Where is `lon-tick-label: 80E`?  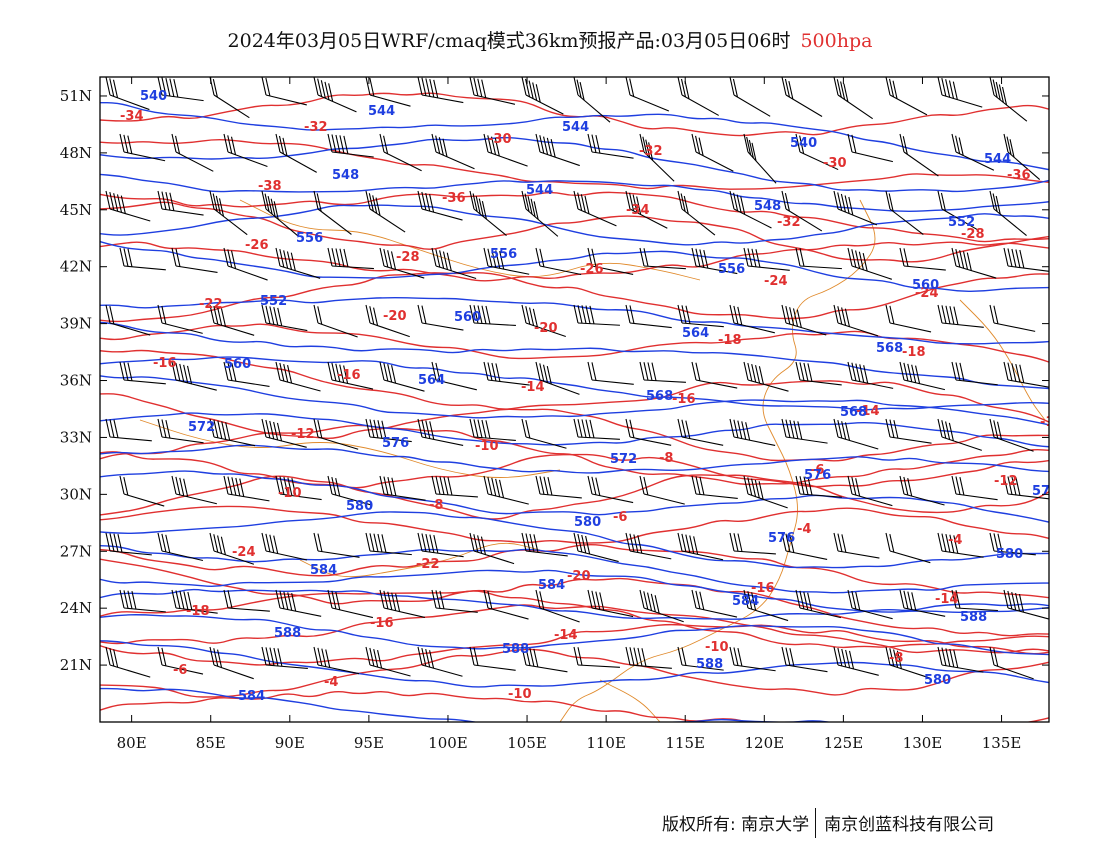
lon-tick-label: 80E is located at coordinates (132, 743).